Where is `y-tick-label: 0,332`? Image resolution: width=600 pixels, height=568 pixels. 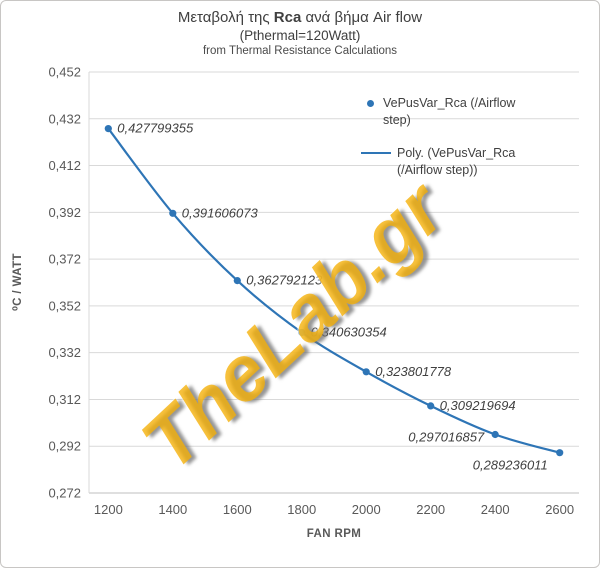 y-tick-label: 0,332 is located at coordinates (64, 352).